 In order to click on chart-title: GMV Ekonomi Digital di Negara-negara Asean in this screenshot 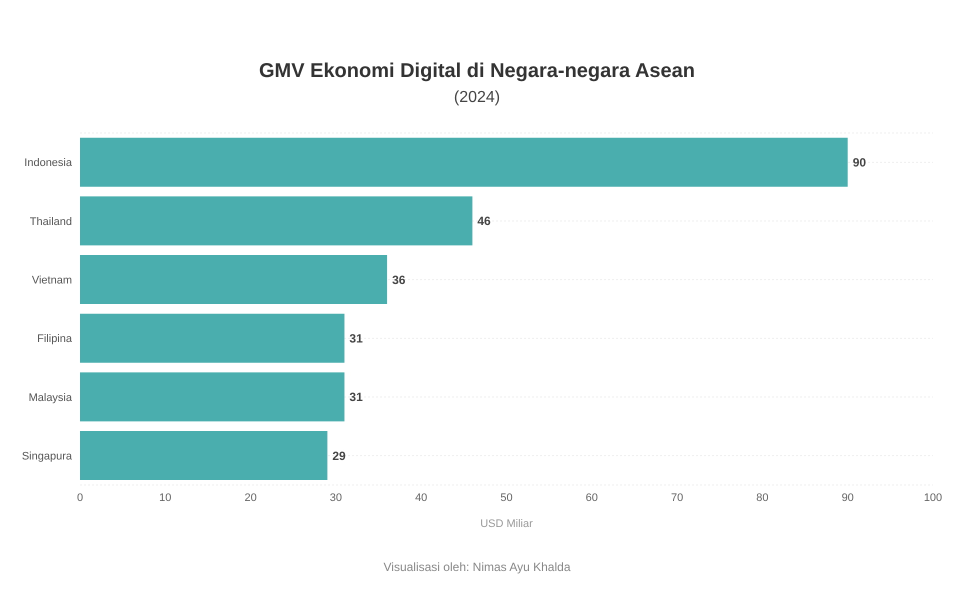, I will do `click(477, 71)`.